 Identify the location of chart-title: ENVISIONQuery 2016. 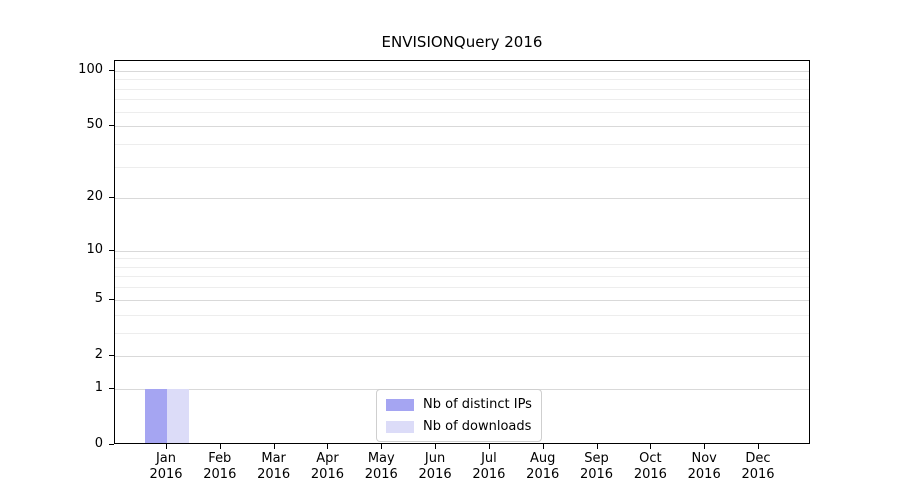
(462, 42).